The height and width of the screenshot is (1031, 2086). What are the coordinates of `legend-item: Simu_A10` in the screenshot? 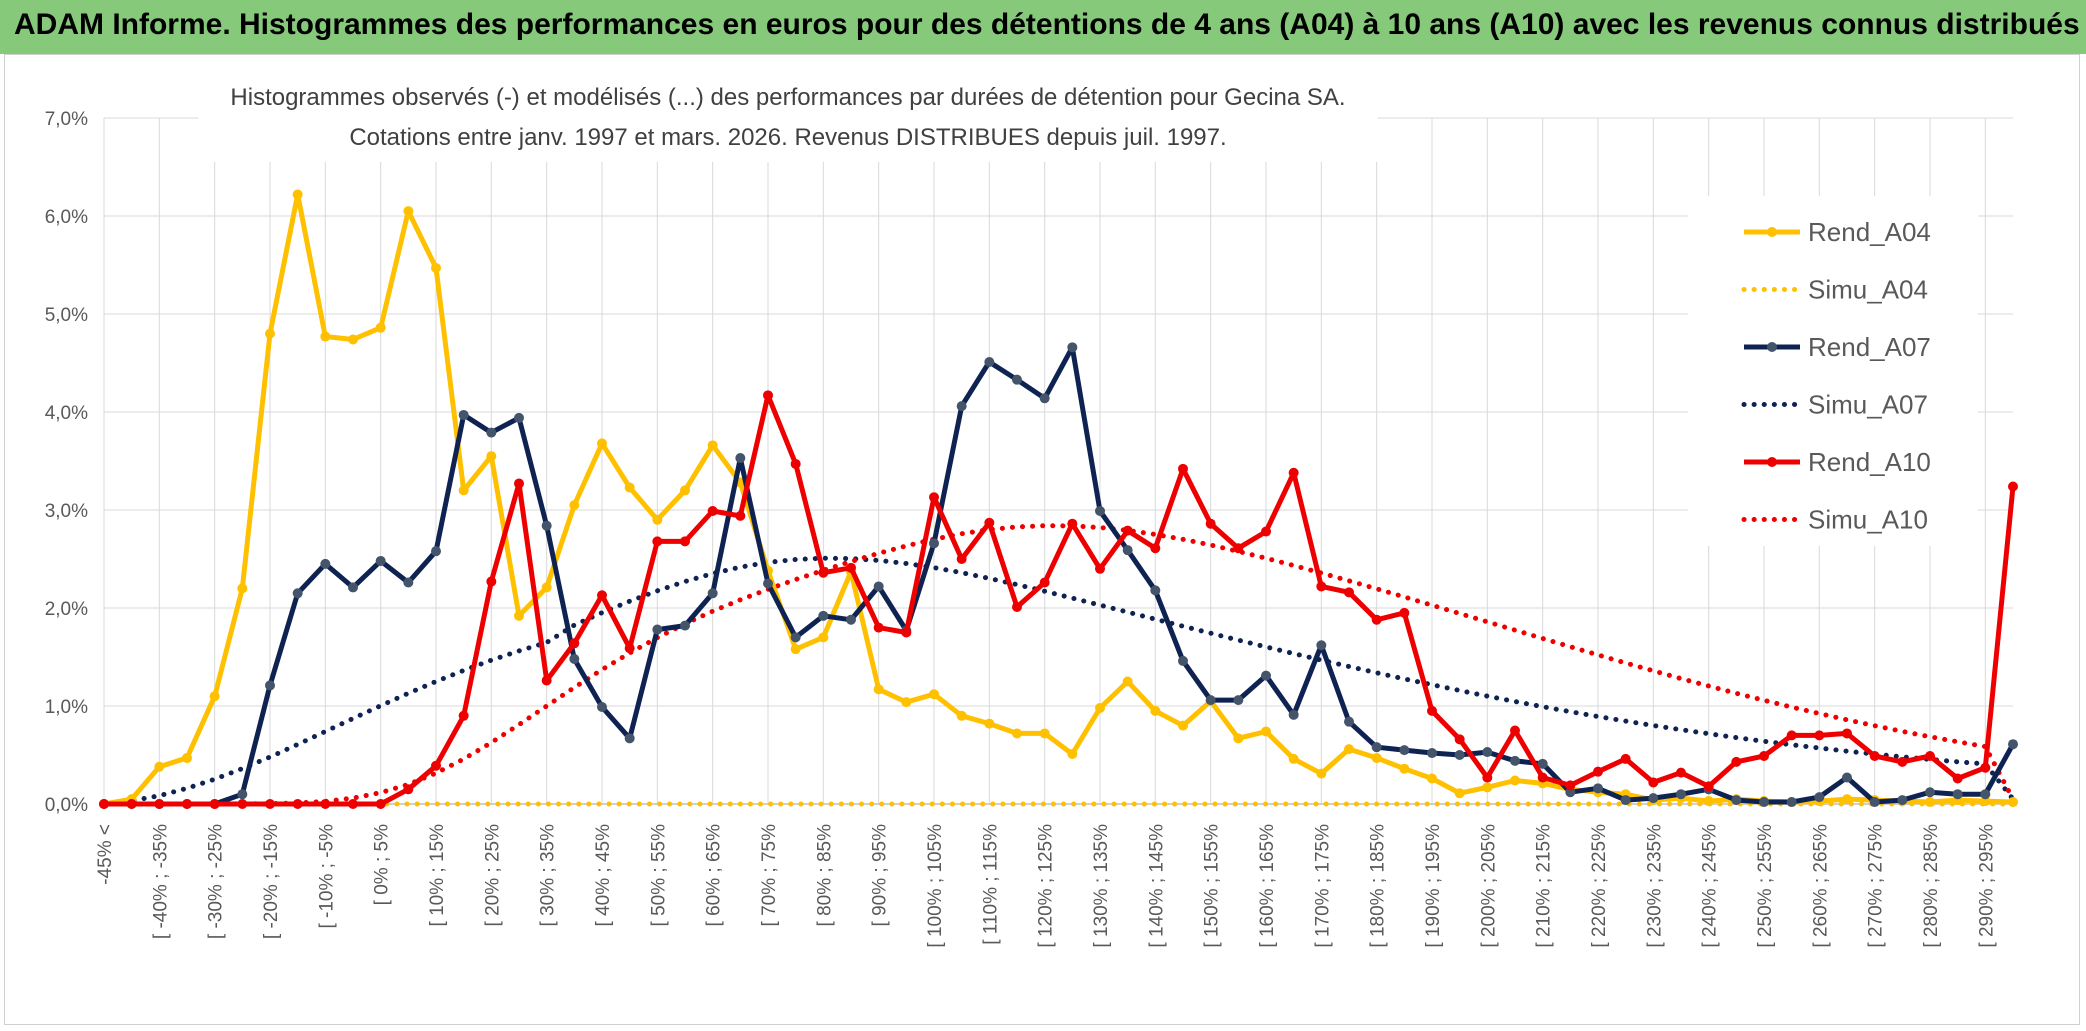 It's located at (1834, 520).